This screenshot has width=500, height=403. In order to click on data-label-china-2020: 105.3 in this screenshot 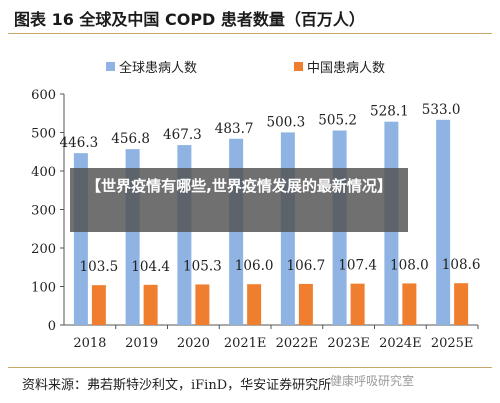, I will do `click(202, 266)`.